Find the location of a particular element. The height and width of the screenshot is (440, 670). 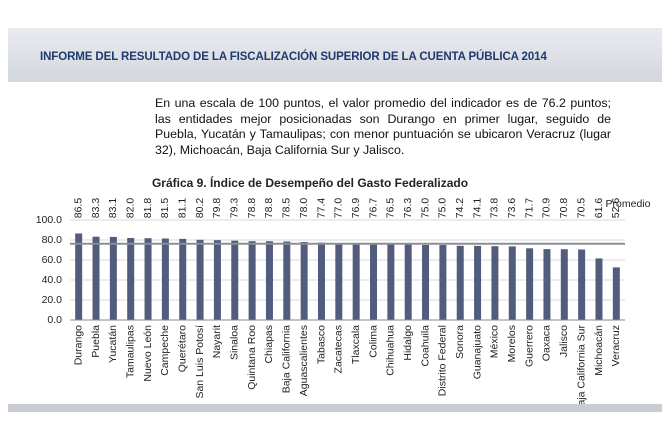

value-label: 76.3 is located at coordinates (408, 208).